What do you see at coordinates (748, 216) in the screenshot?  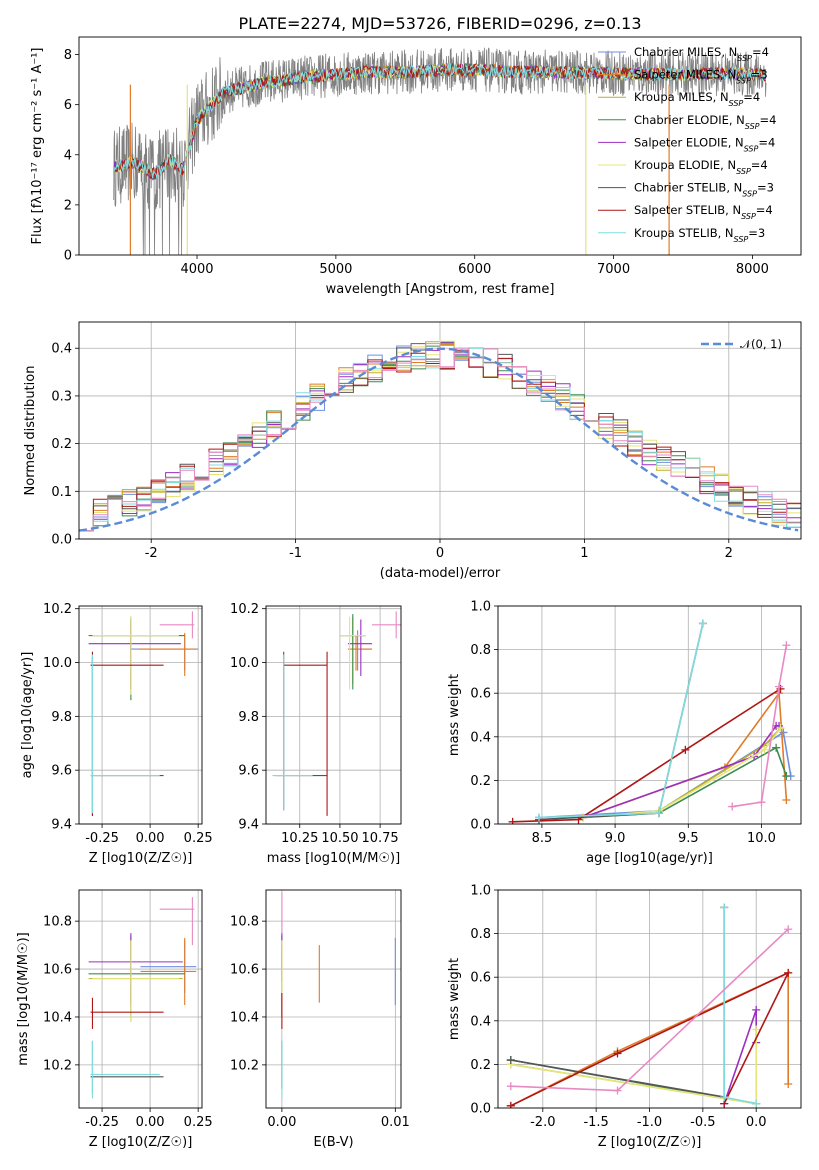 I see `legend-sub: SSP` at bounding box center [748, 216].